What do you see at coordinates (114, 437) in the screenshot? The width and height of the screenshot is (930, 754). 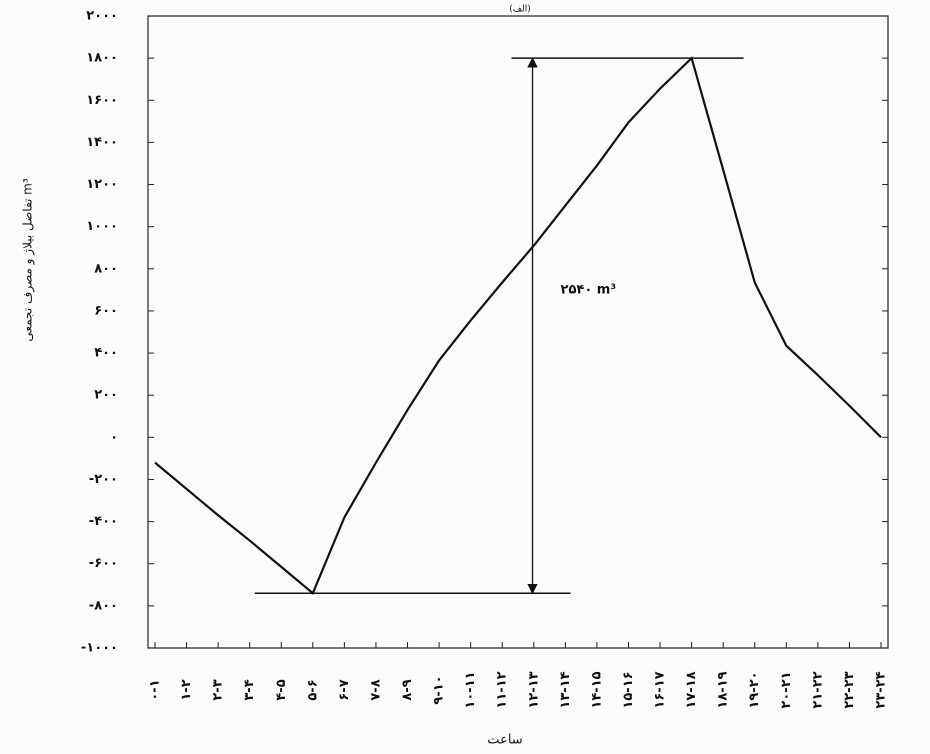 I see `y-tick-label: ۰` at bounding box center [114, 437].